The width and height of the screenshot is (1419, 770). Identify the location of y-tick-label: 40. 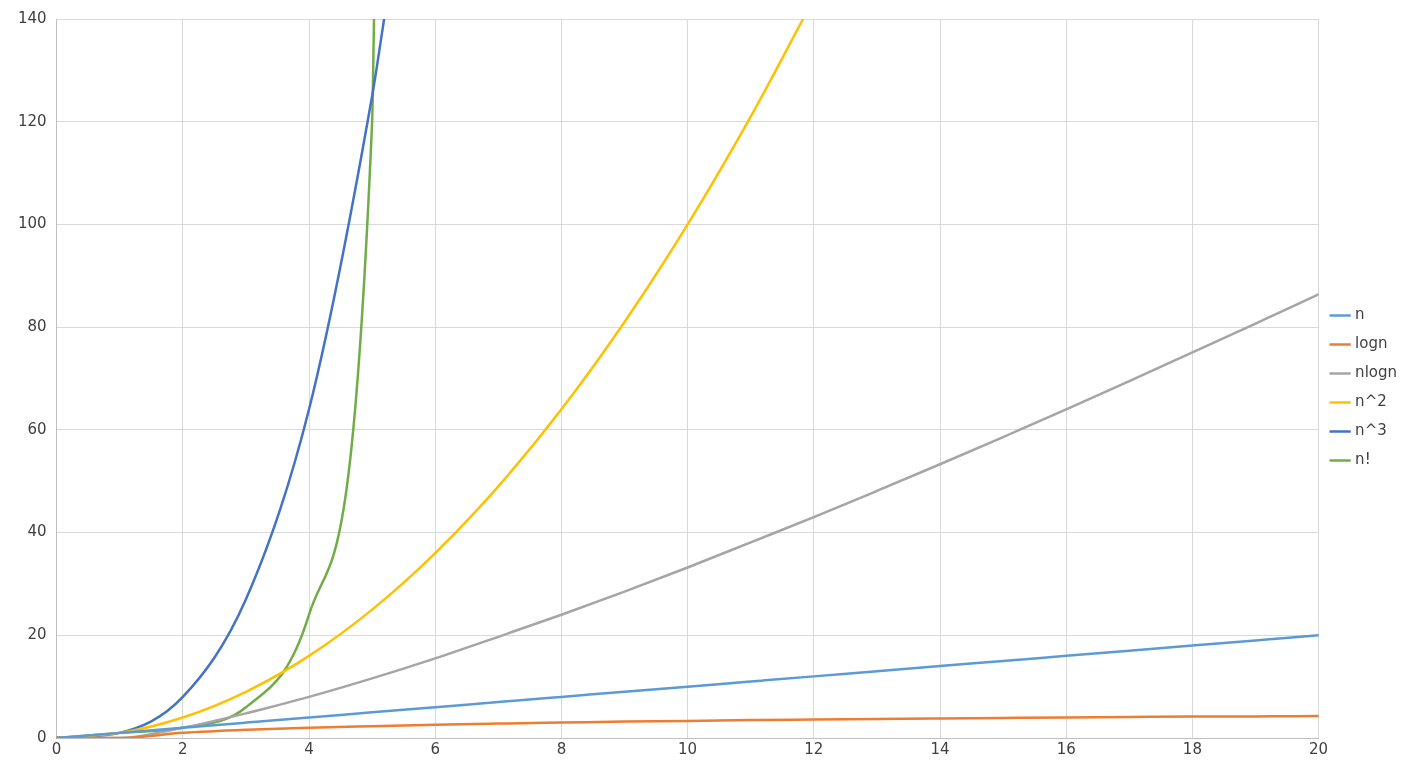
(37, 531).